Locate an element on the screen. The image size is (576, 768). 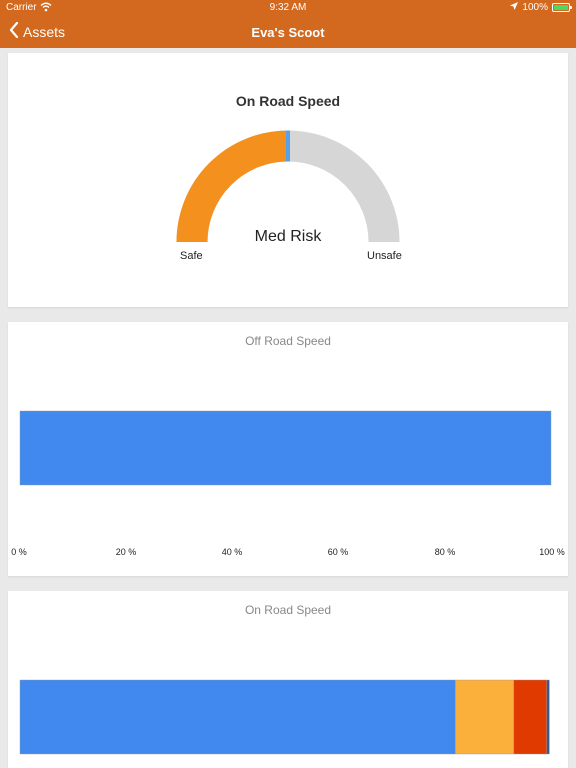
wifi-icon is located at coordinates (46, 8).